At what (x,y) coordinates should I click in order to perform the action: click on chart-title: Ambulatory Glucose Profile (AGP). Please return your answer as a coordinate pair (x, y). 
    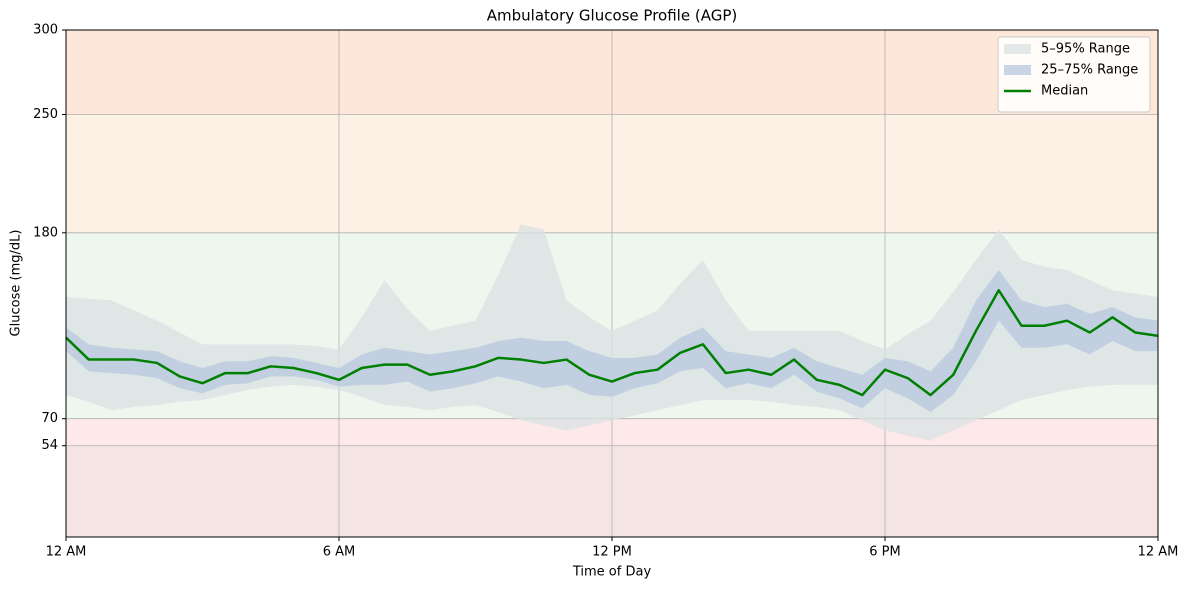
    Looking at the image, I should click on (612, 16).